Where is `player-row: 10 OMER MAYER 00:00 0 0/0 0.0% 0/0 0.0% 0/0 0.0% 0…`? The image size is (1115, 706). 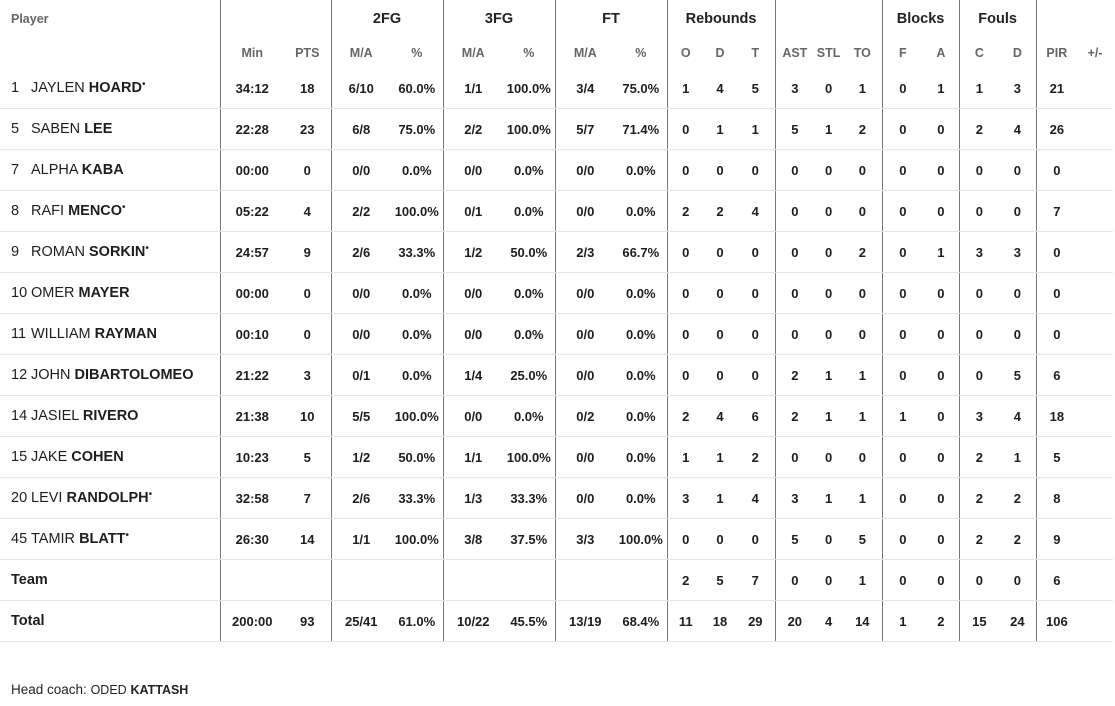
player-row: 10 OMER MAYER 00:00 0 0/0 0.0% 0/0 0.0% 0/0 0.0% 0… is located at coordinates (557, 293).